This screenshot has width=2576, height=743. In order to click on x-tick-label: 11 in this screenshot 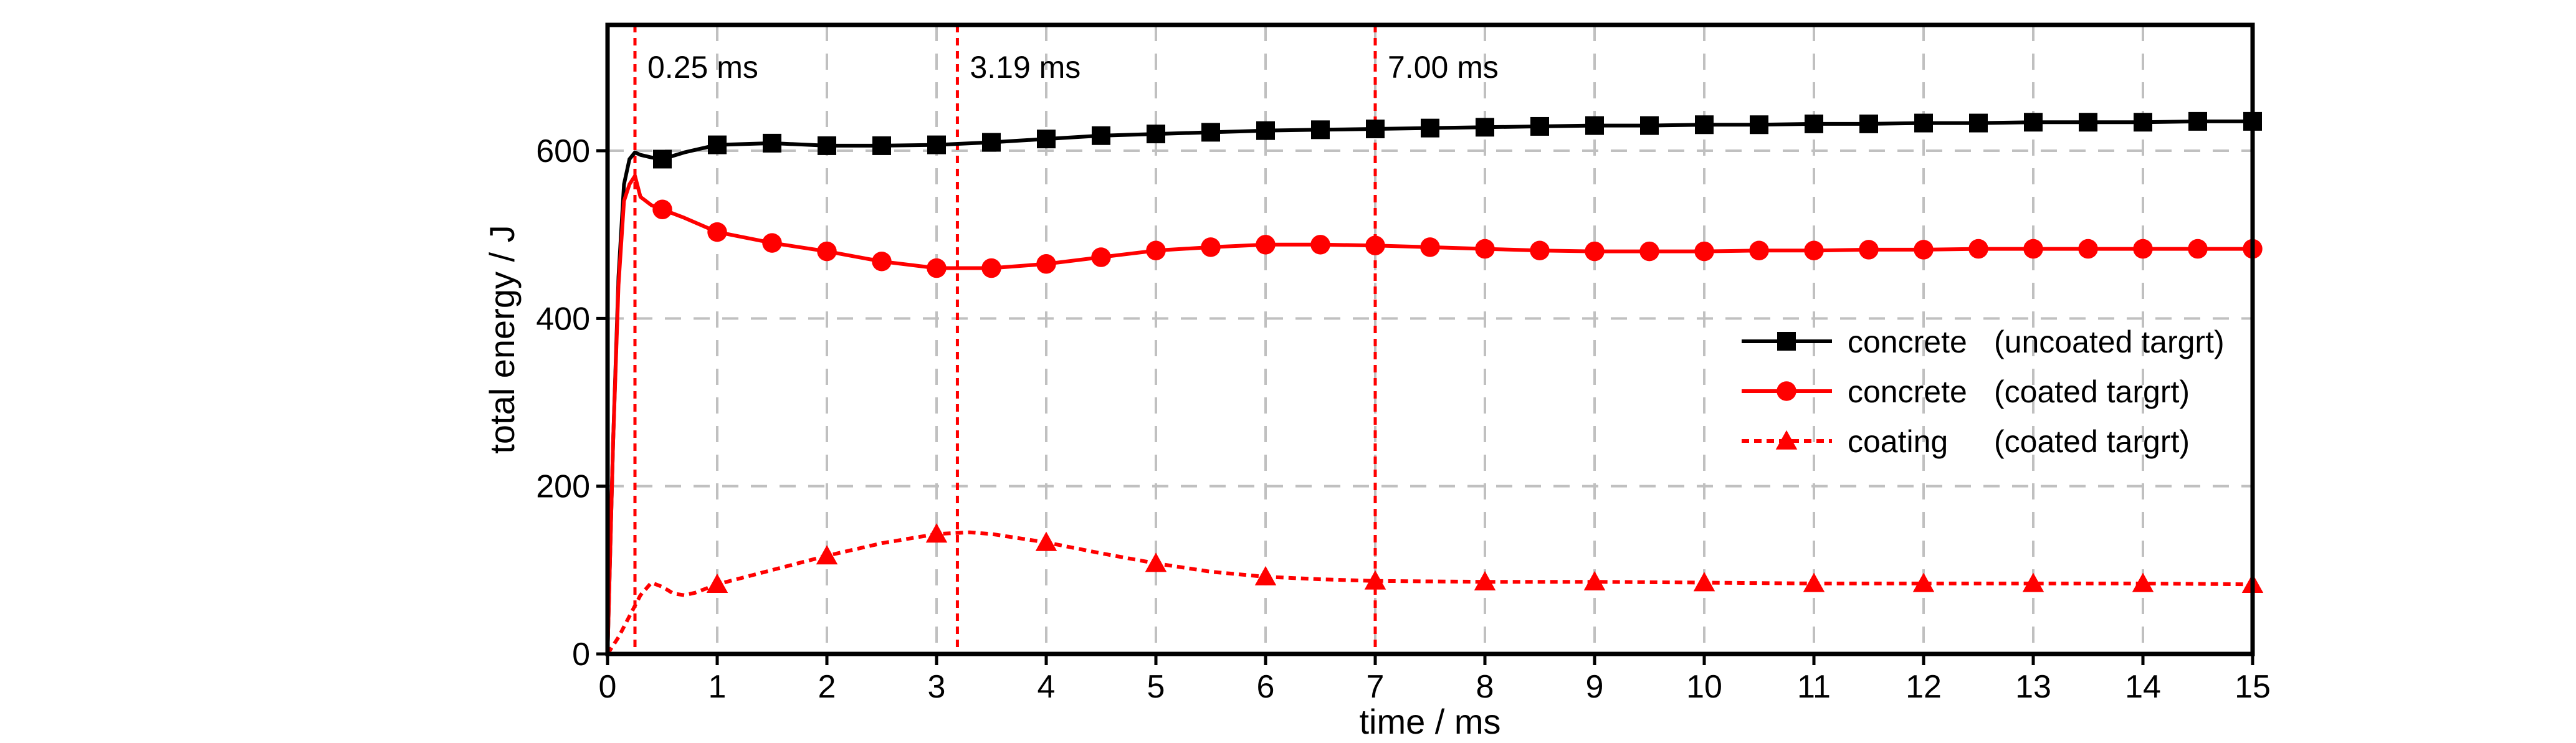, I will do `click(1814, 687)`.